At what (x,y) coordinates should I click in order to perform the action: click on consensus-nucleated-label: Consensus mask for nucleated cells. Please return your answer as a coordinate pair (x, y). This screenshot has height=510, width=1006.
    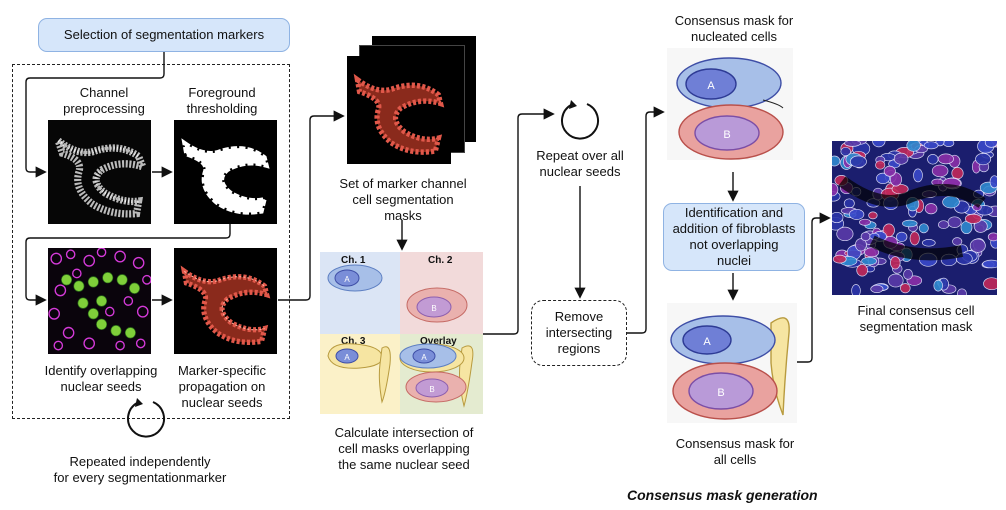
    Looking at the image, I should click on (734, 28).